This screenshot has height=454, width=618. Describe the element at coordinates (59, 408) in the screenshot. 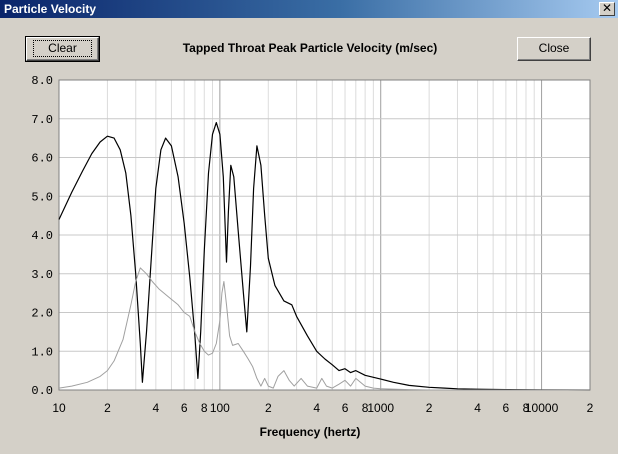

I see `x-tick-label: 10` at that location.